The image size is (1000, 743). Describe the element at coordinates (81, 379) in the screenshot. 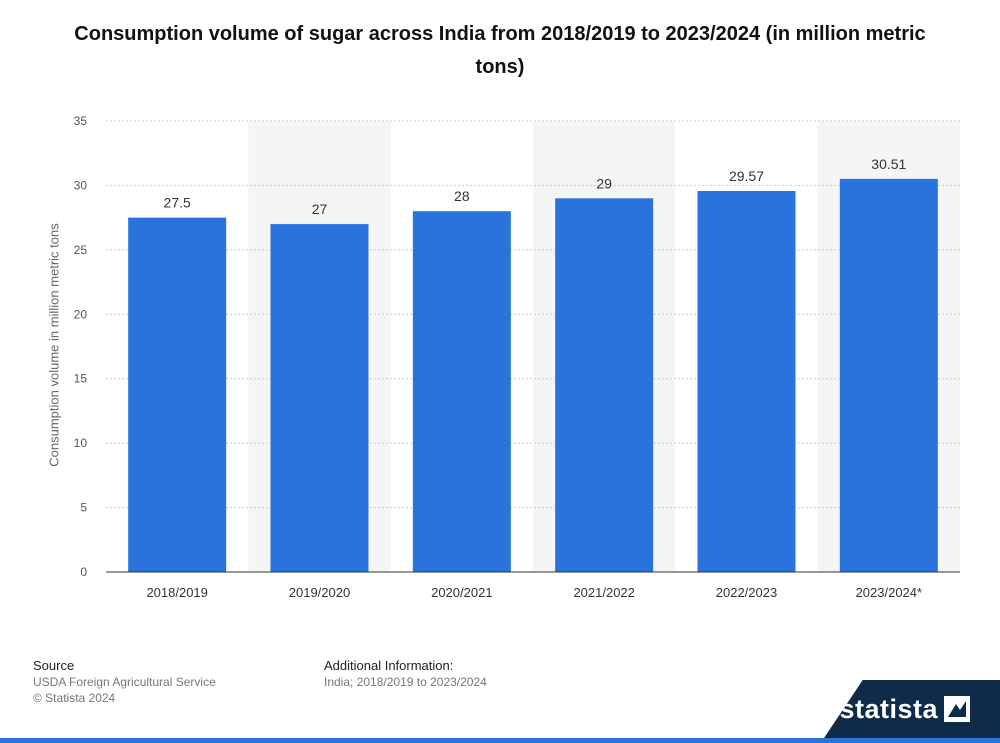

I see `y-tick-label: 15` at that location.